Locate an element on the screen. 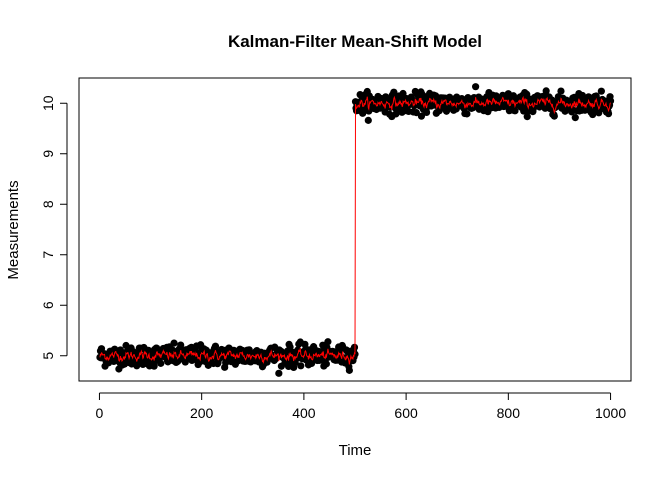 This screenshot has height=480, width=672. x-tick-label: 200 is located at coordinates (202, 413).